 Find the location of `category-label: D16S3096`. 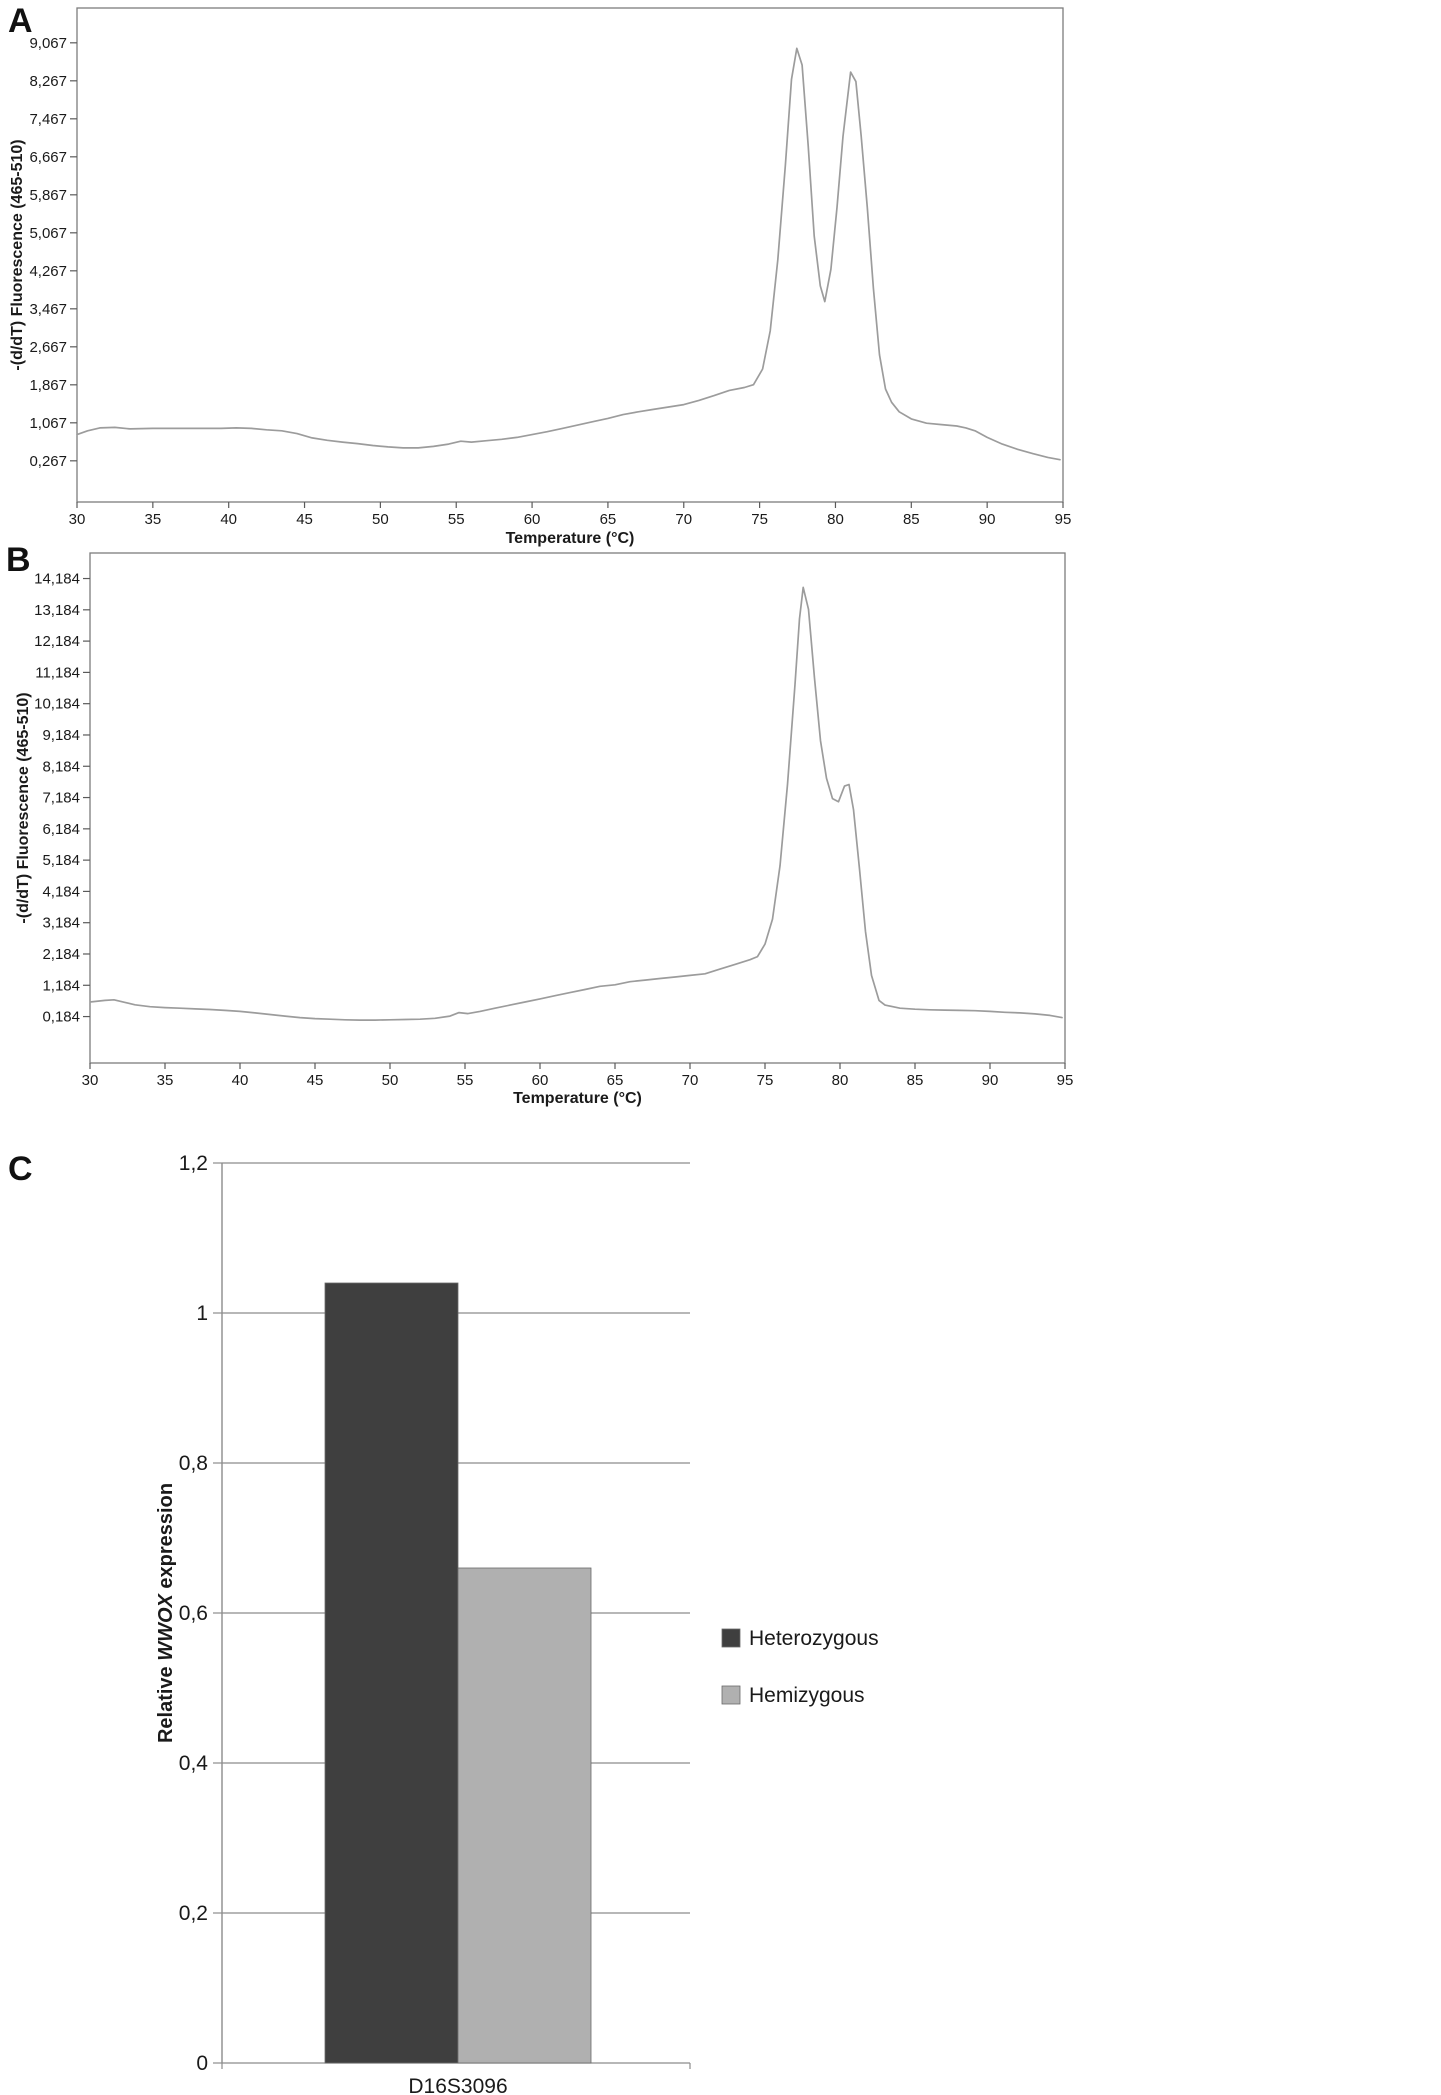

category-label: D16S3096 is located at coordinates (457, 2085).